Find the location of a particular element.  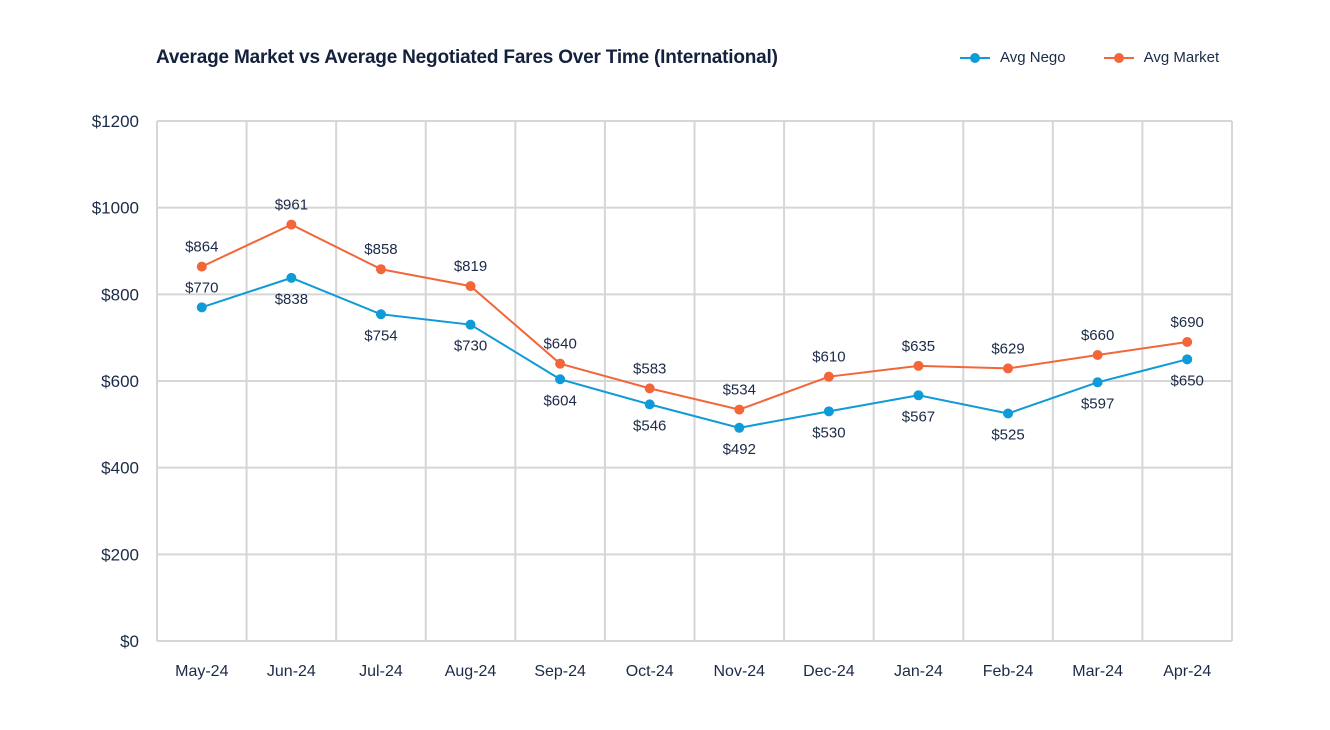

legend-label-avg-market: Avg Market is located at coordinates (1181, 57).